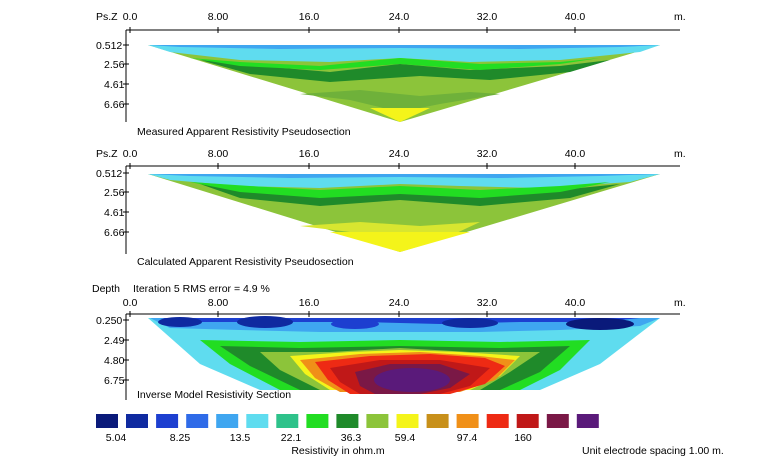 The height and width of the screenshot is (464, 772). I want to click on legend-value-label: 8.25, so click(180, 438).